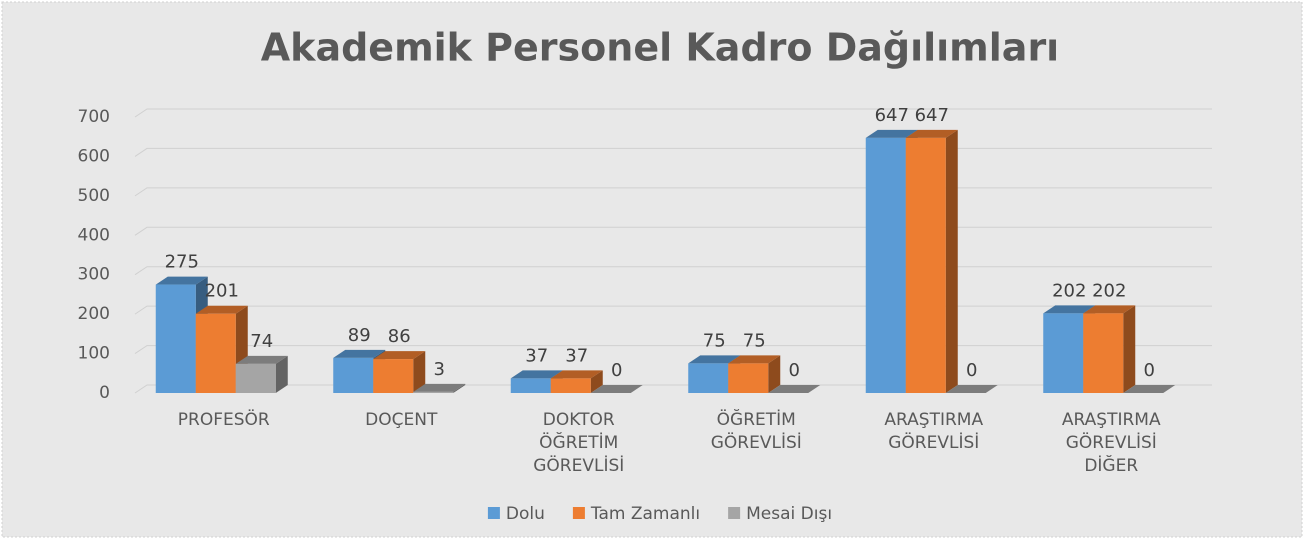 The width and height of the screenshot is (1306, 541). What do you see at coordinates (222, 291) in the screenshot?
I see `data-label: 201` at bounding box center [222, 291].